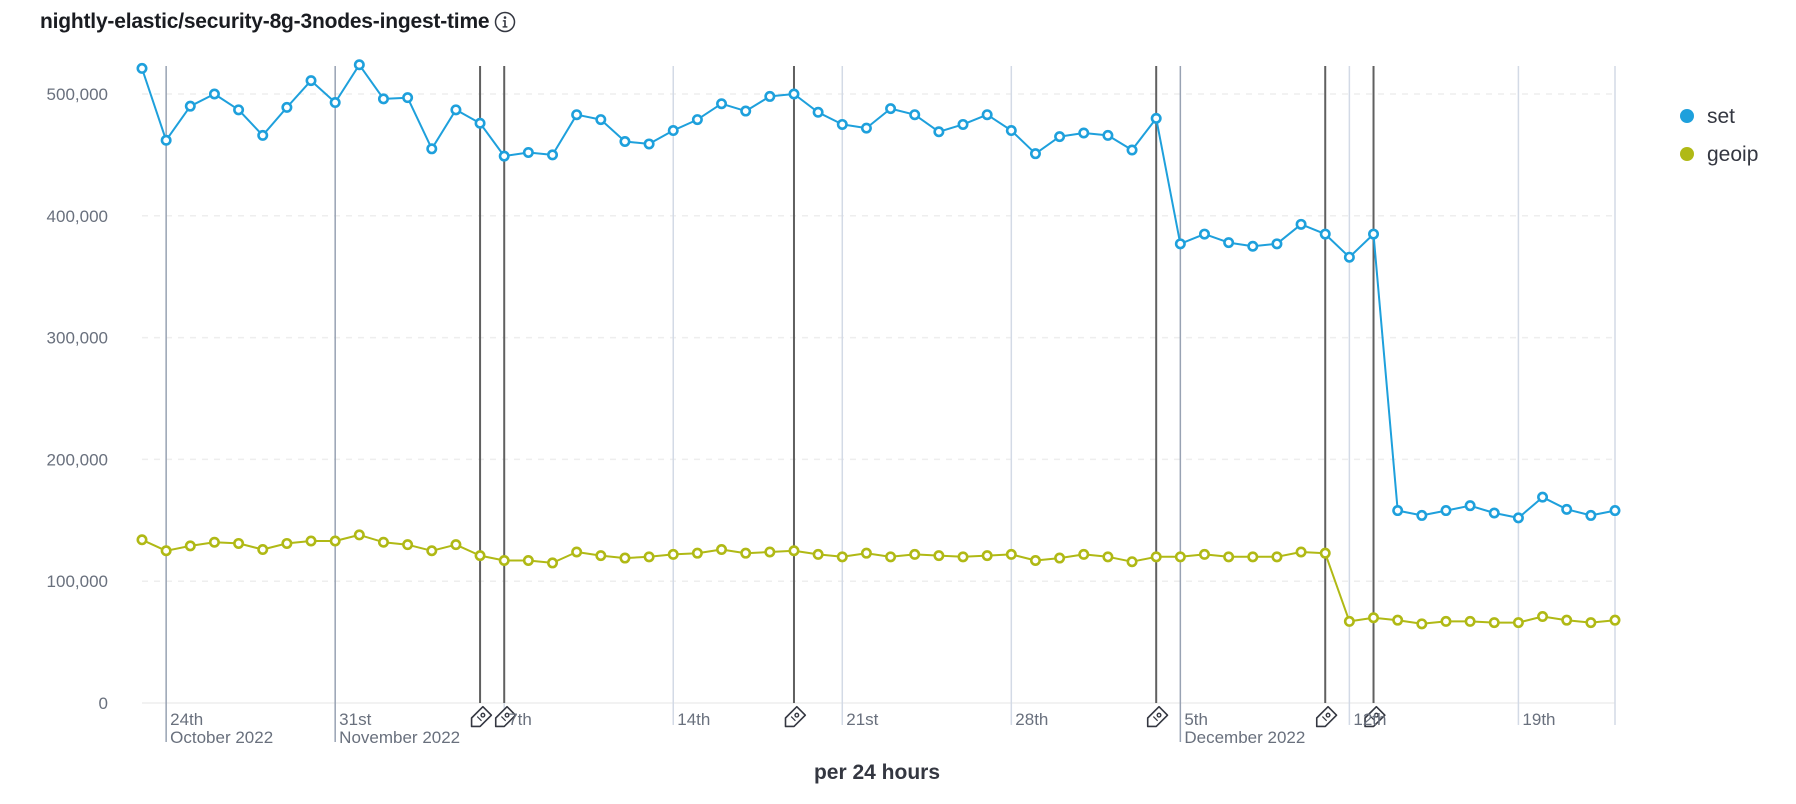 The width and height of the screenshot is (1796, 804). What do you see at coordinates (862, 719) in the screenshot?
I see `x-tick-label: 21st` at bounding box center [862, 719].